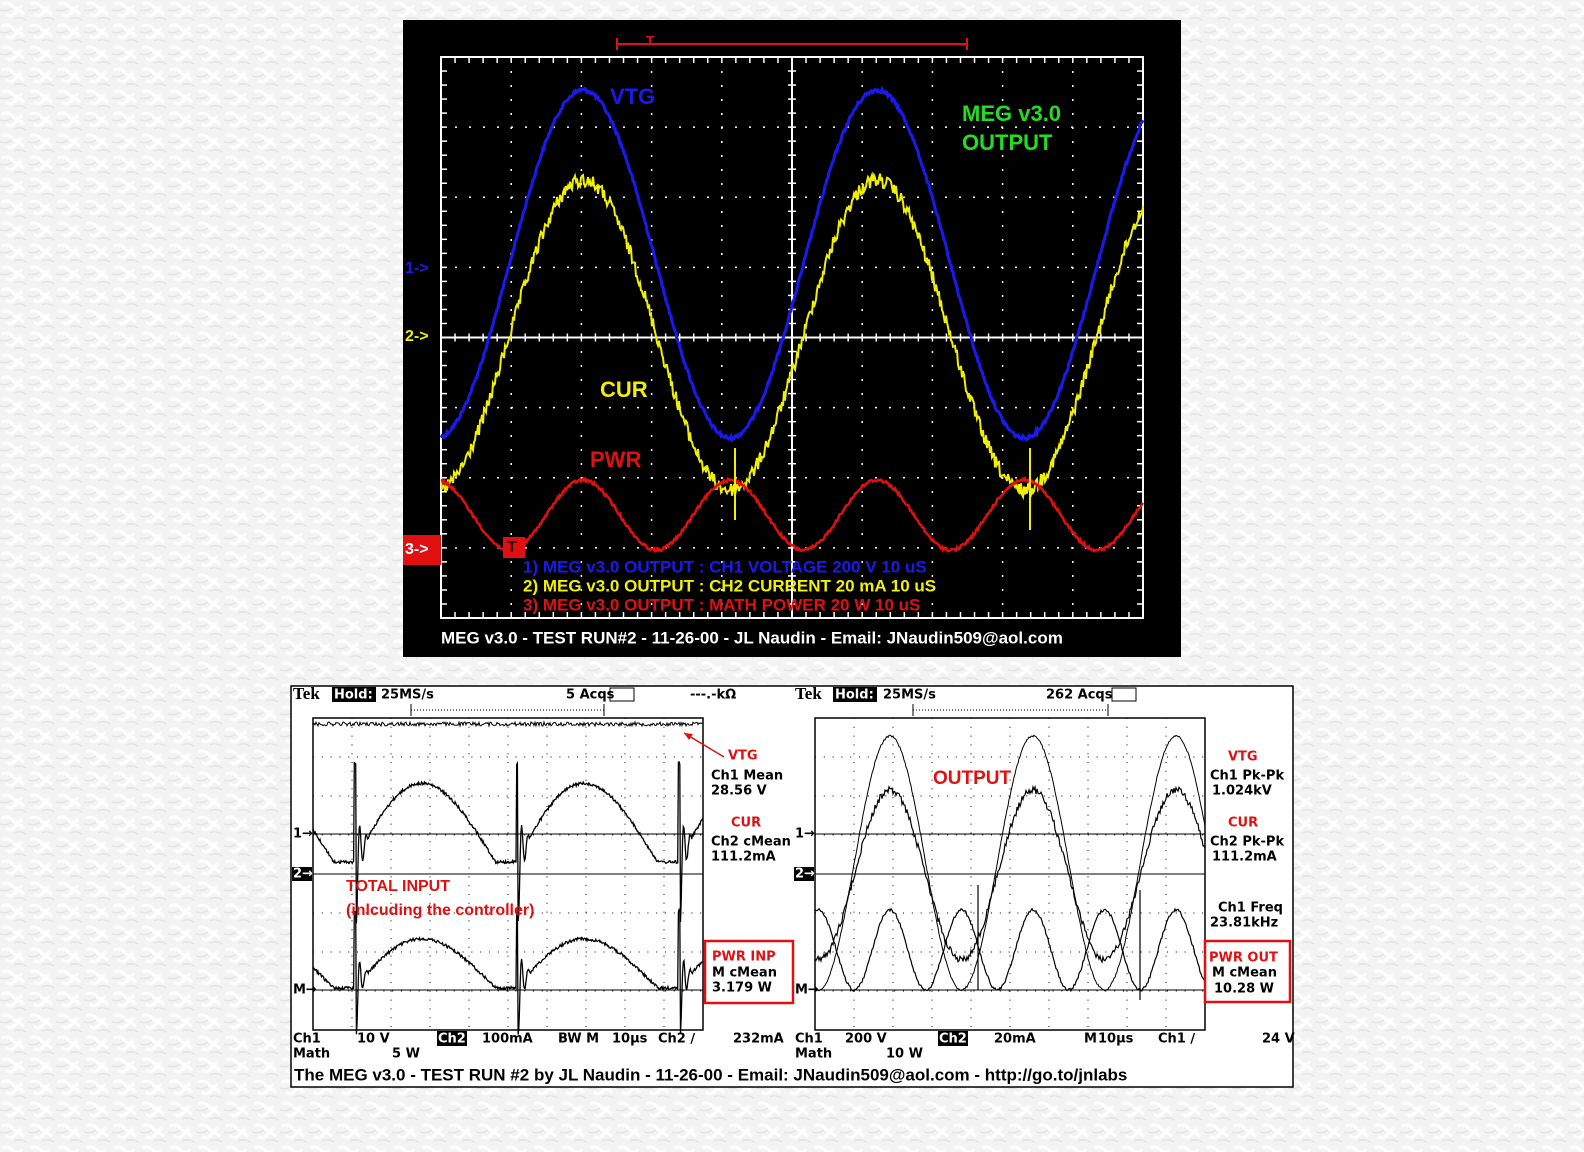 This screenshot has width=1584, height=1152. Describe the element at coordinates (417, 549) in the screenshot. I see `channel-marker: 3->` at that location.